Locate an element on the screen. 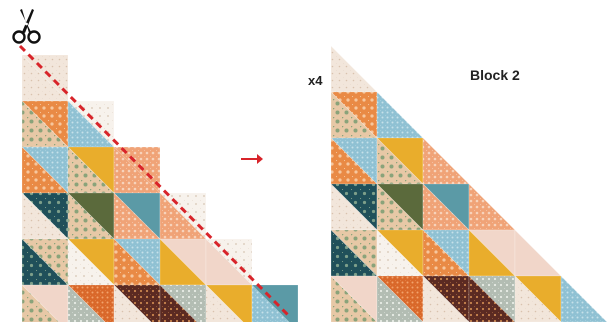  left-cell-5-3-lower is located at coordinates (181, 305).